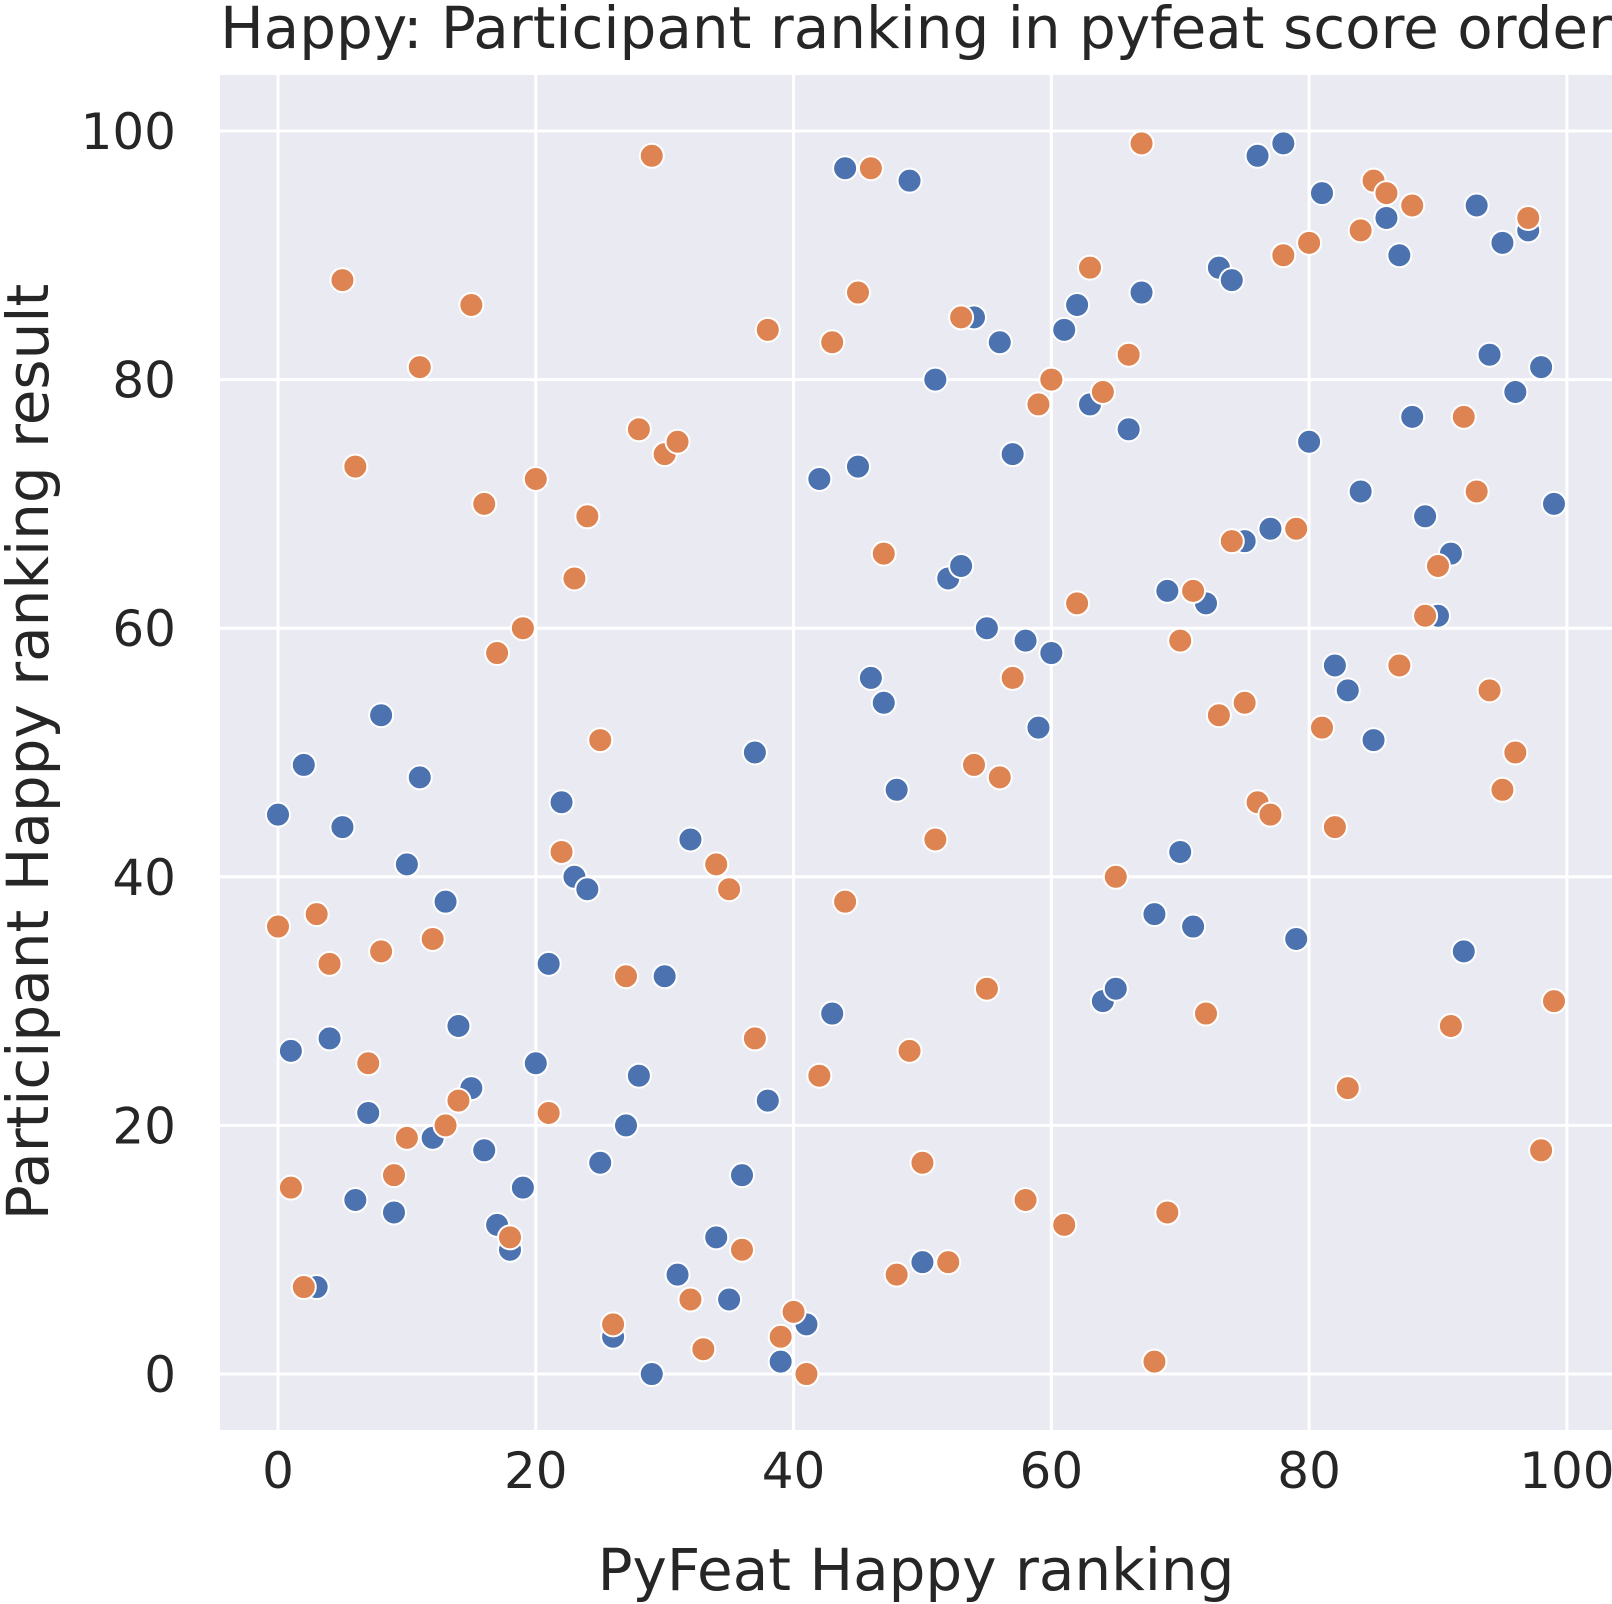 The height and width of the screenshot is (1604, 1612). I want to click on y-tick-label: 40, so click(144, 878).